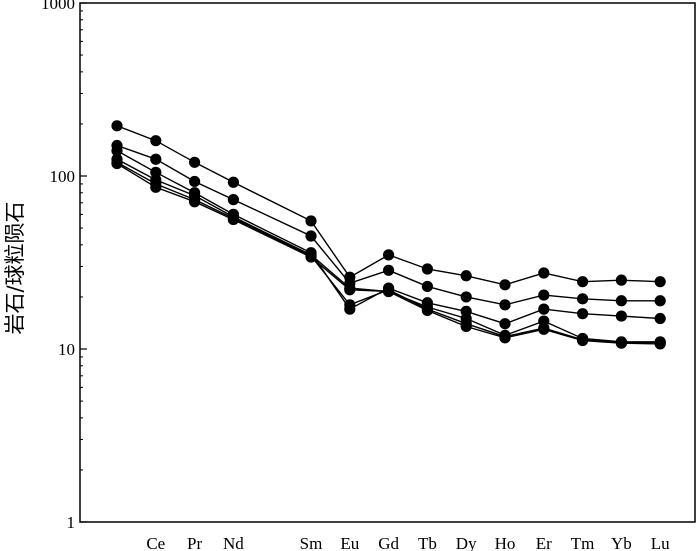  What do you see at coordinates (58, 6) in the screenshot?
I see `y-tick-label: 1000` at bounding box center [58, 6].